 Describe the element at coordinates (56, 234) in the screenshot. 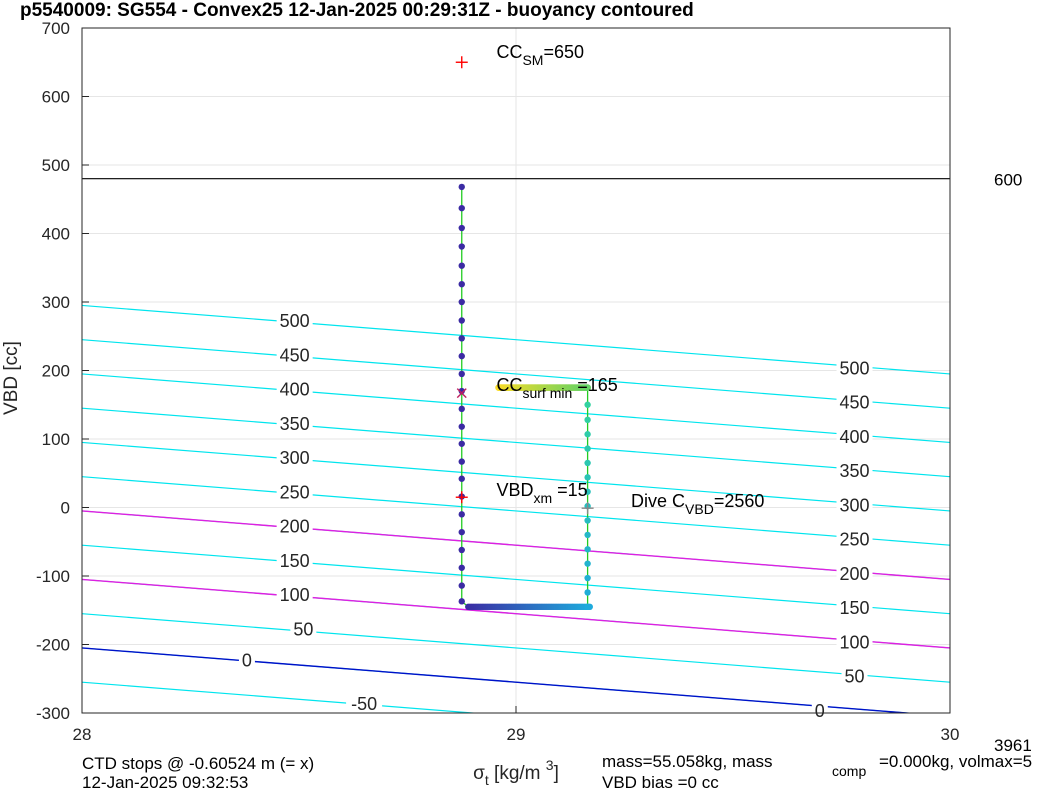

I see `y-tick-label: 400` at that location.